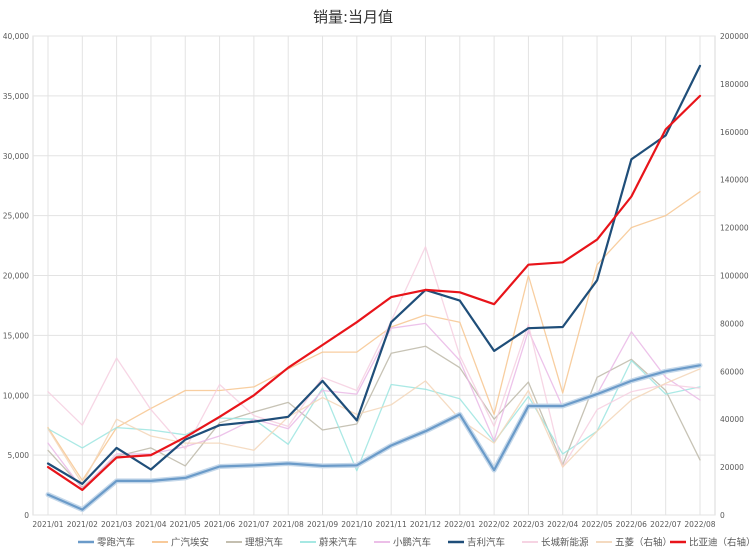 The image size is (750, 557). What do you see at coordinates (732, 467) in the screenshot?
I see `y-right-tick-label: 20000` at bounding box center [732, 467].